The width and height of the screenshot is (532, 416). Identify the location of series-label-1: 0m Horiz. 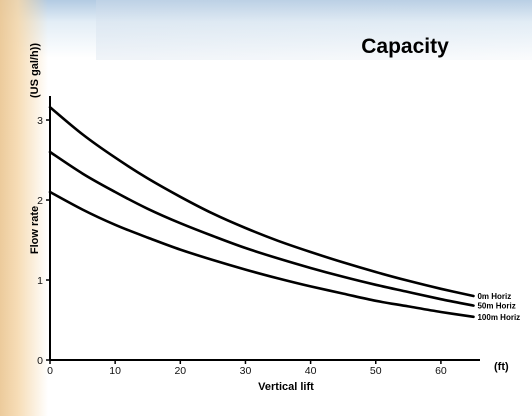
(494, 296).